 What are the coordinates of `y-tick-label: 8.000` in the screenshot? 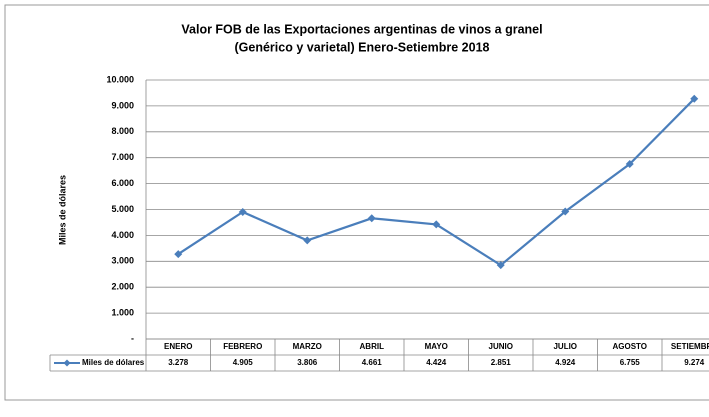 It's located at (122, 131).